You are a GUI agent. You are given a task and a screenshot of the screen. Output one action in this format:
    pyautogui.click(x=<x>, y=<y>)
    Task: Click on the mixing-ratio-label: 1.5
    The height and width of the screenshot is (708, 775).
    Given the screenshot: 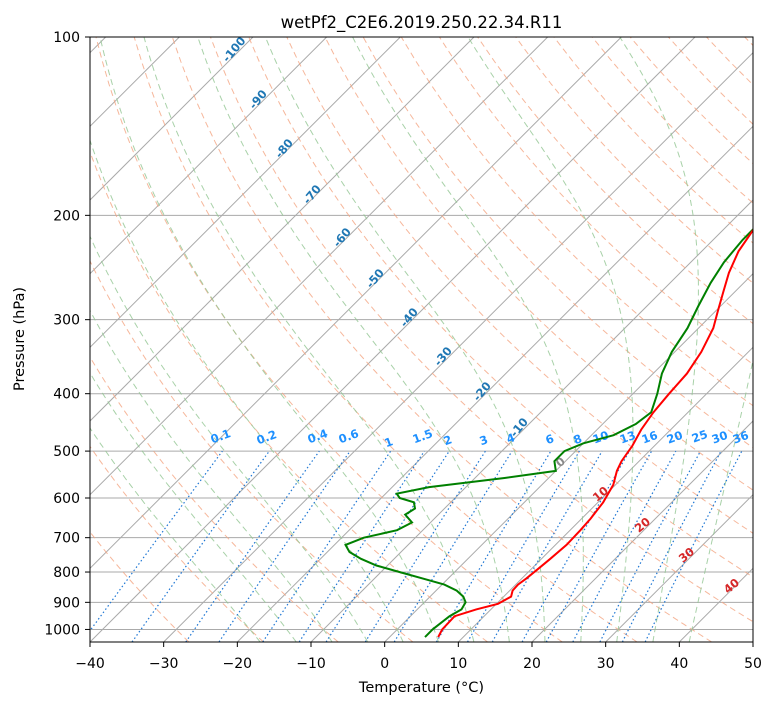 What is the action you would take?
    pyautogui.click(x=423, y=436)
    